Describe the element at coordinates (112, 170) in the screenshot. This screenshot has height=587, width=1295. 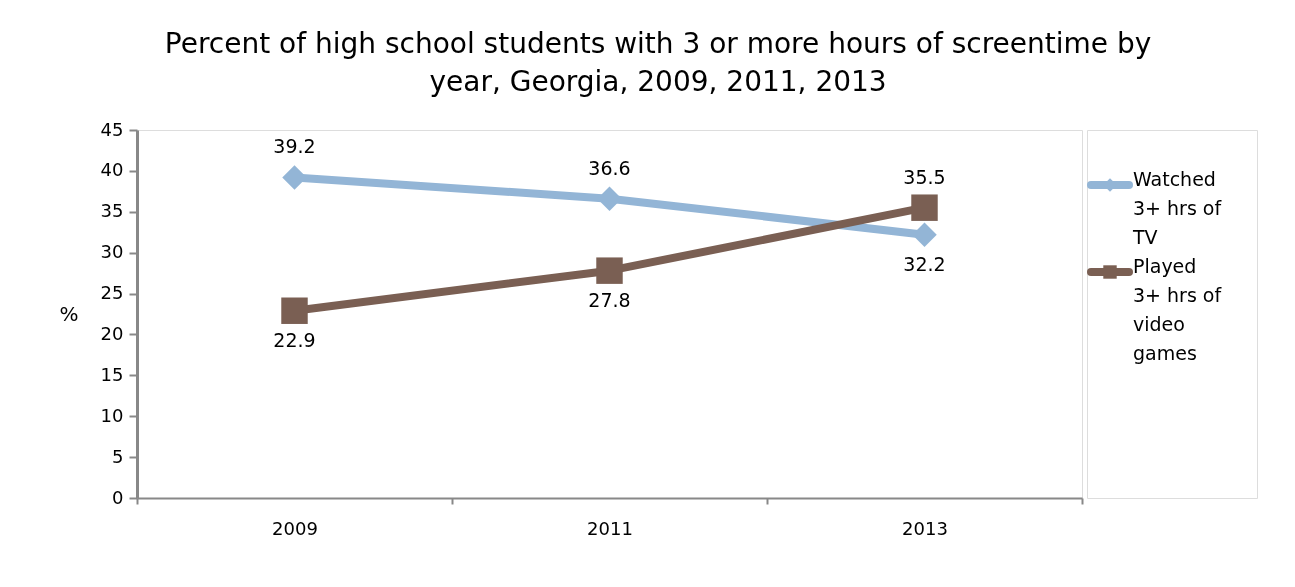
I see `y-tick-label: 40` at that location.